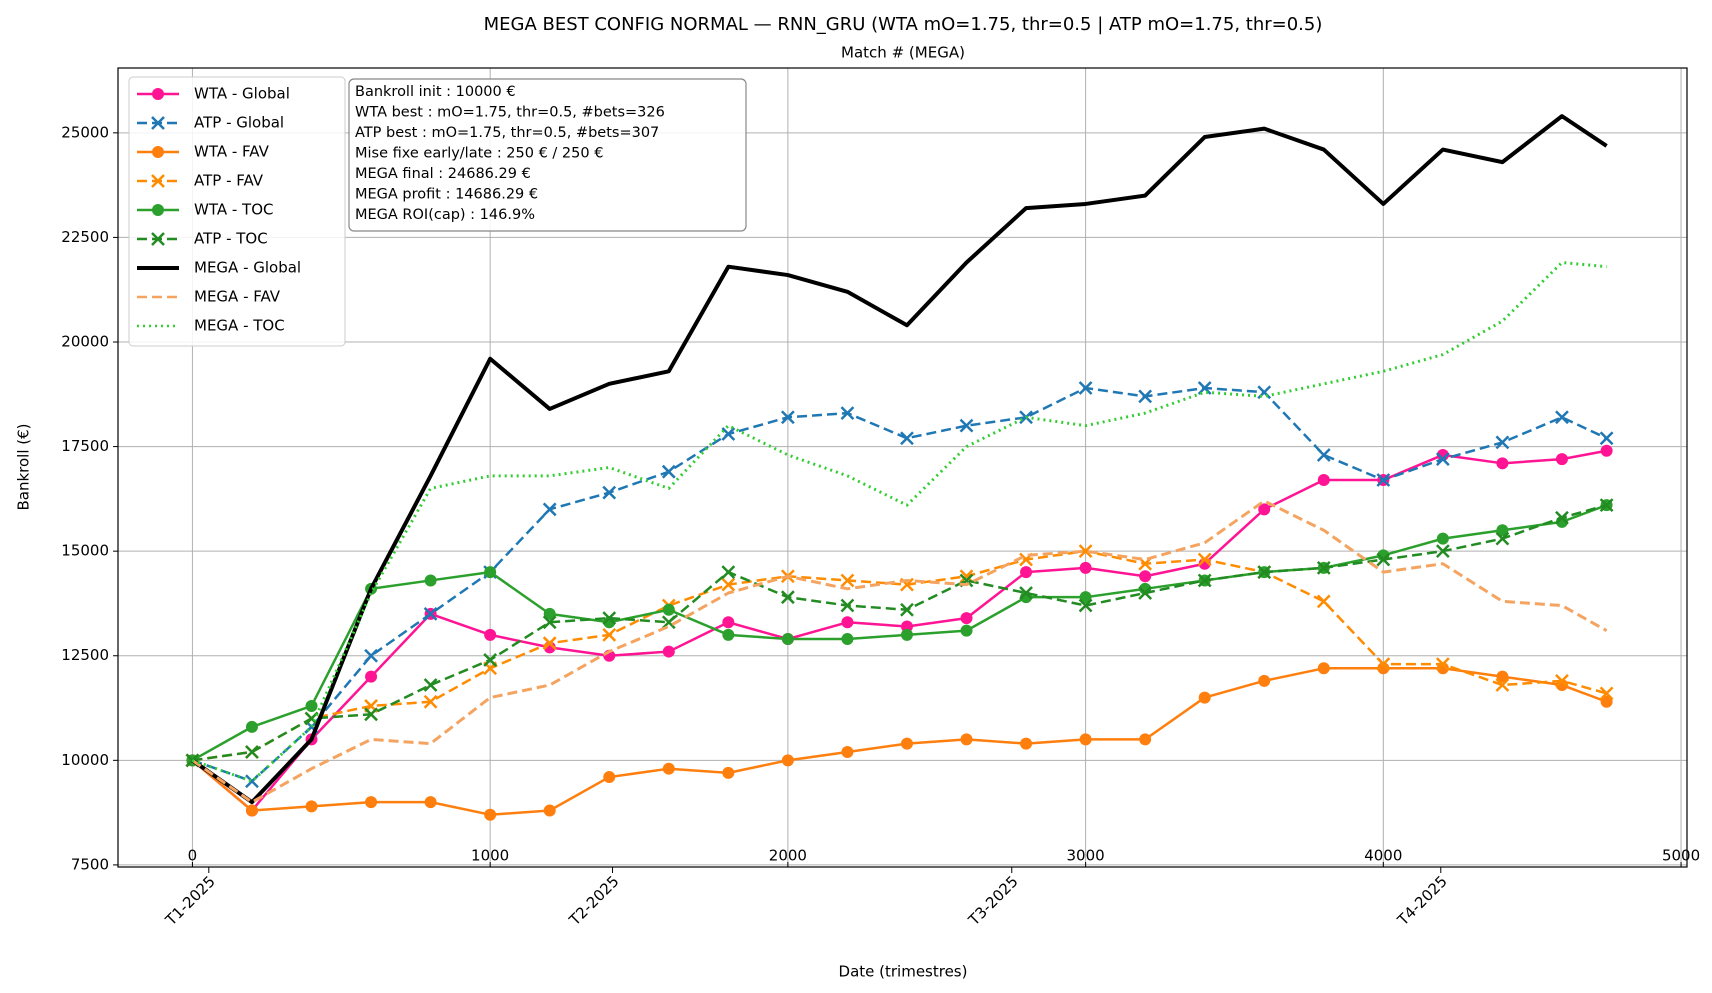 The width and height of the screenshot is (1712, 993). What do you see at coordinates (446, 195) in the screenshot?
I see `info-line: MEGA profit : 14686.29 €` at bounding box center [446, 195].